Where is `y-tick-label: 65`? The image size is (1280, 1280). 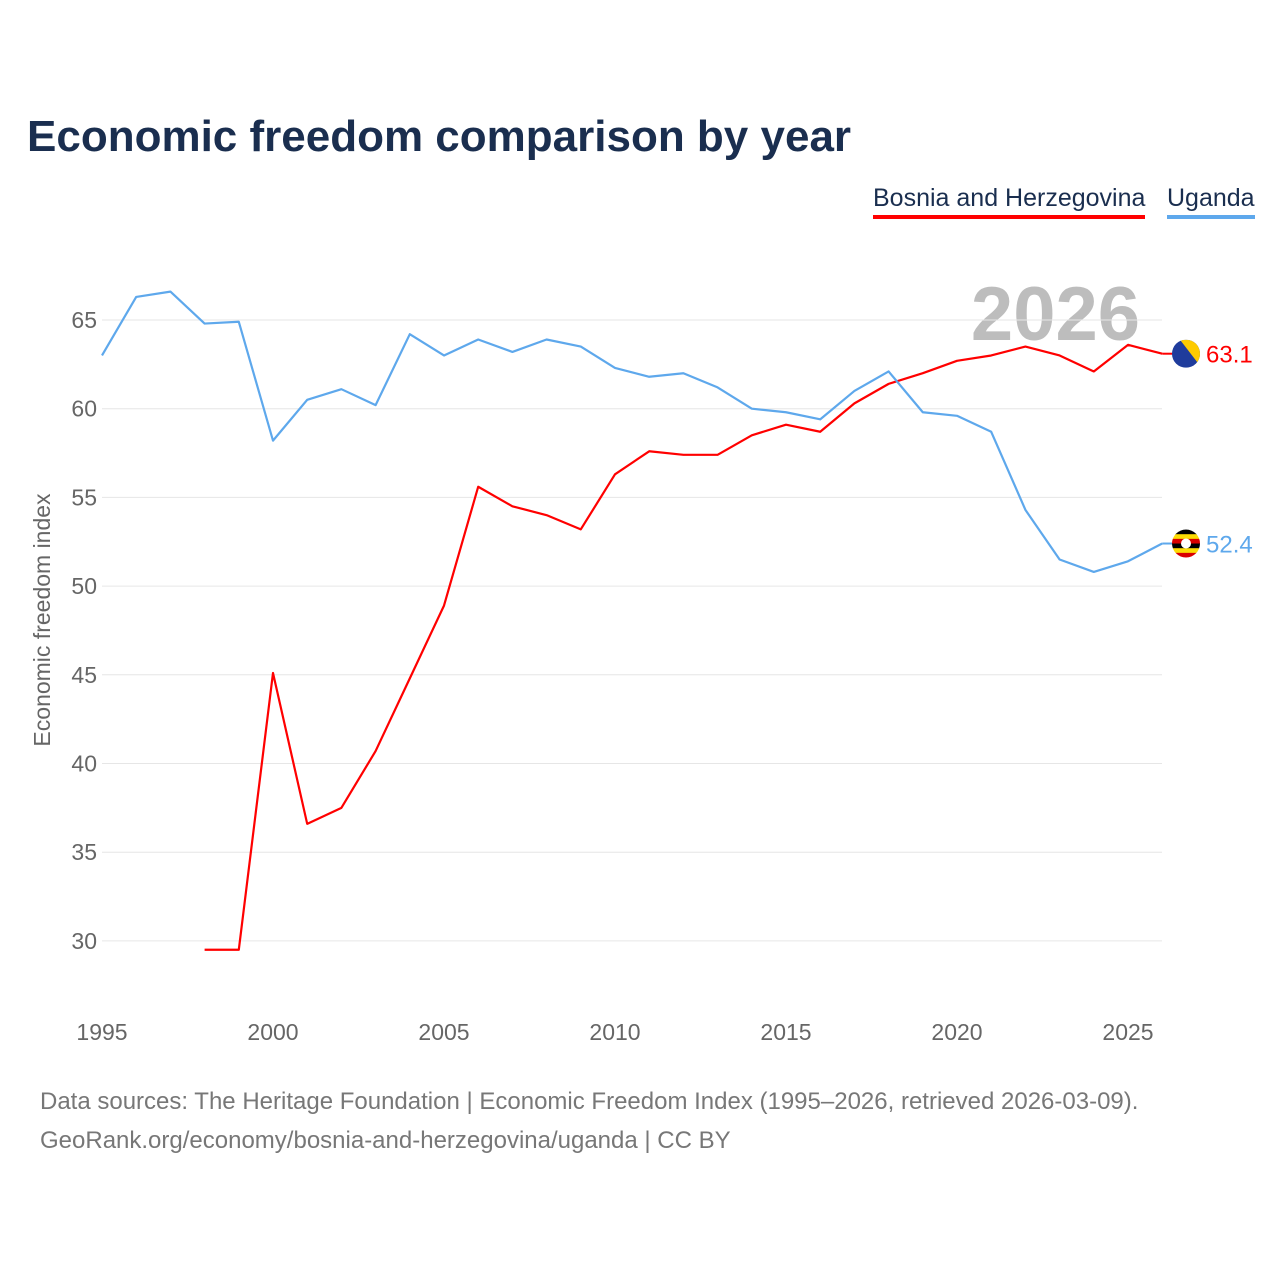
y-tick-label: 65 is located at coordinates (84, 320).